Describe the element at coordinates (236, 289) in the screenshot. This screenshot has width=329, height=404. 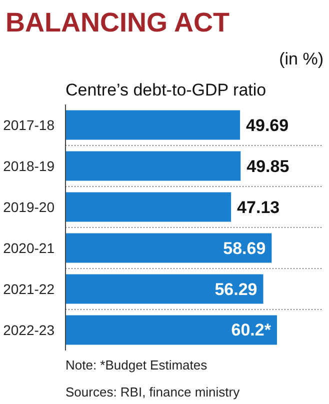
I see `data-label: 56.29` at that location.